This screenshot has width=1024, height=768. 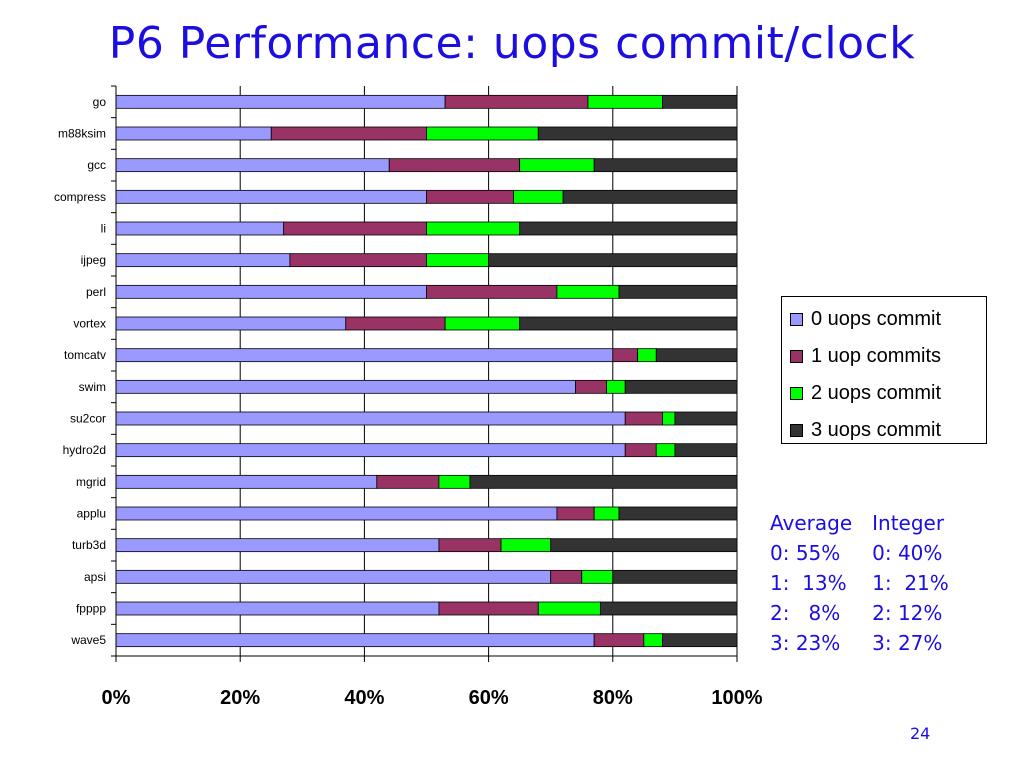 What do you see at coordinates (88, 419) in the screenshot?
I see `category-label-su2cor: su2cor` at bounding box center [88, 419].